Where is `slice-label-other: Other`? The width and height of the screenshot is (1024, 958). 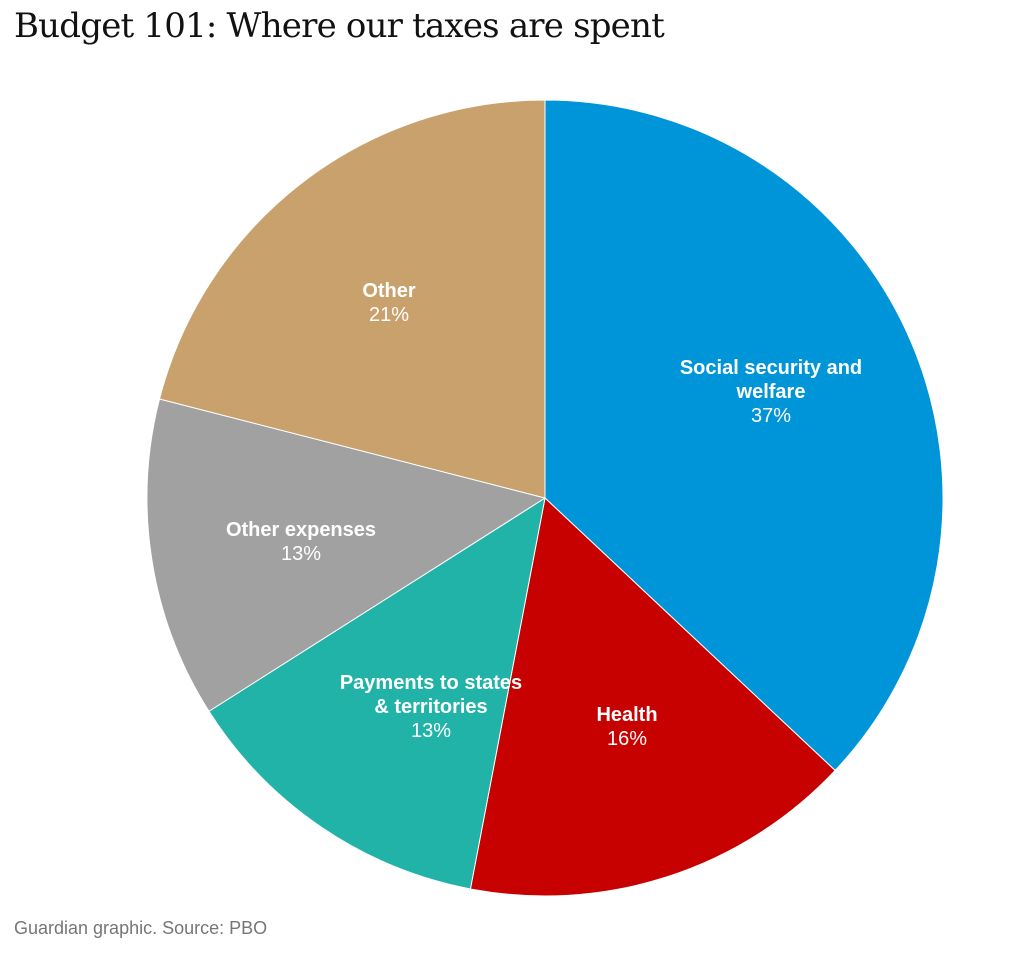 slice-label-other: Other is located at coordinates (389, 291).